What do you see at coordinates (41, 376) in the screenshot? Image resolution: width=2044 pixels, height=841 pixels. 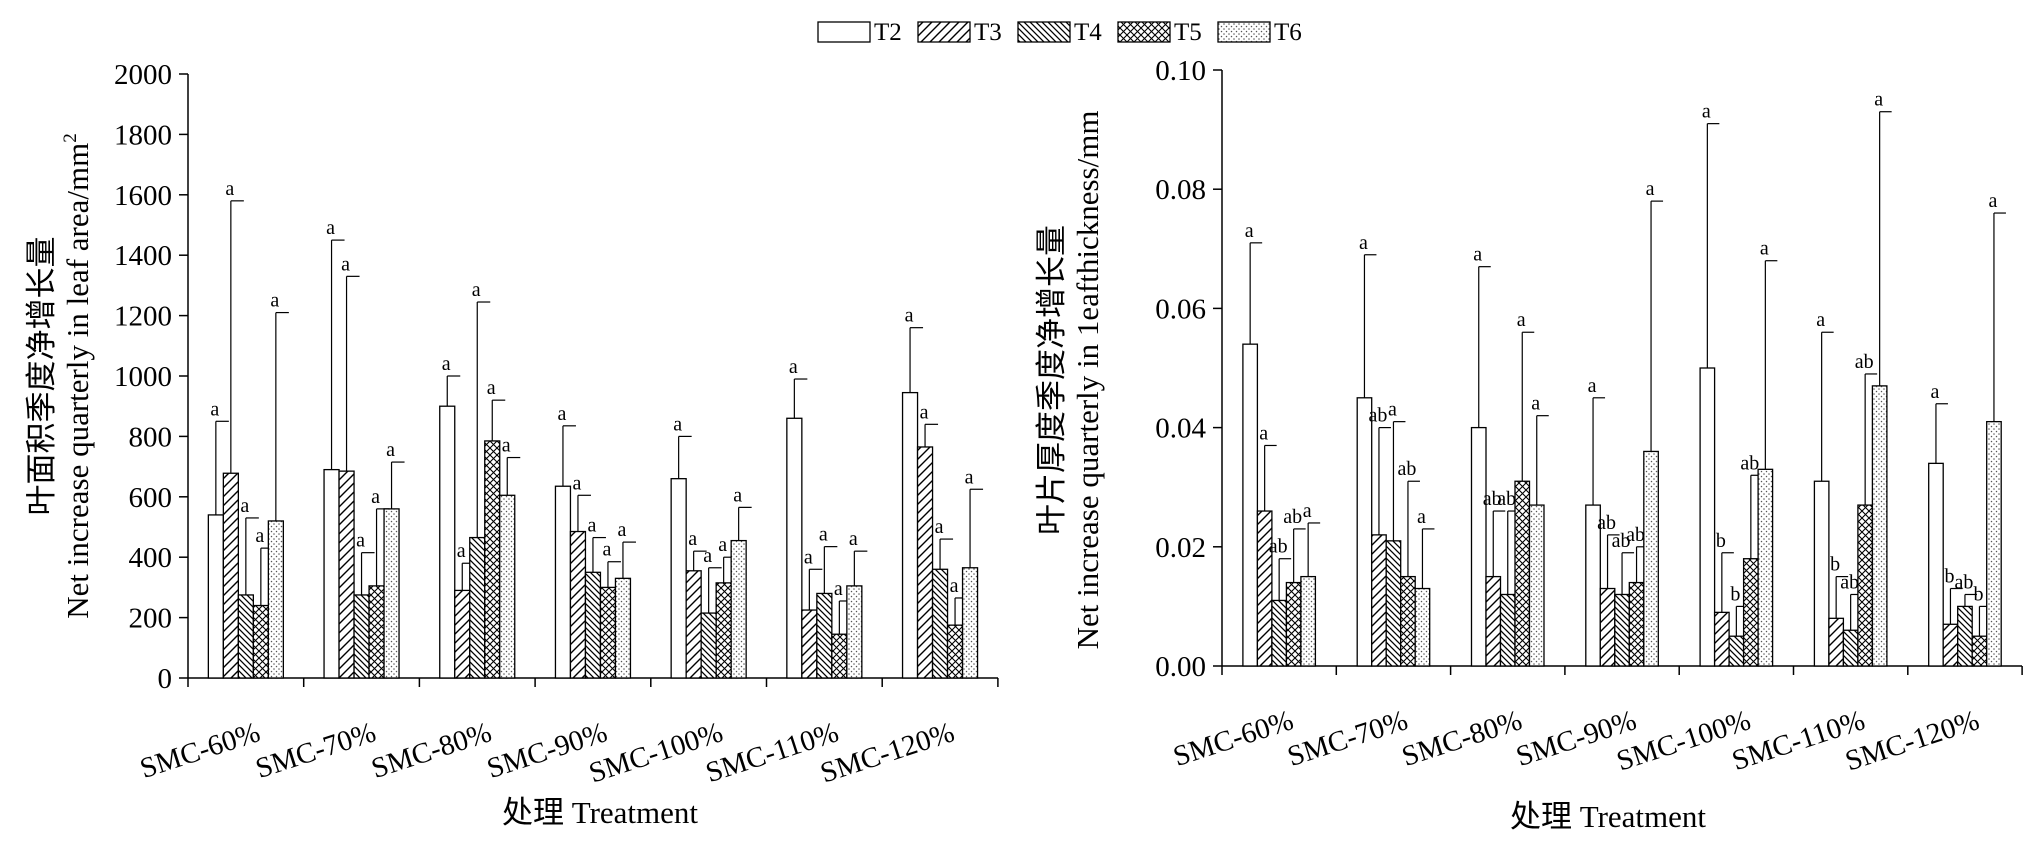 I see `y-axis-title-cn: 叶面积季度净增长量` at bounding box center [41, 376].